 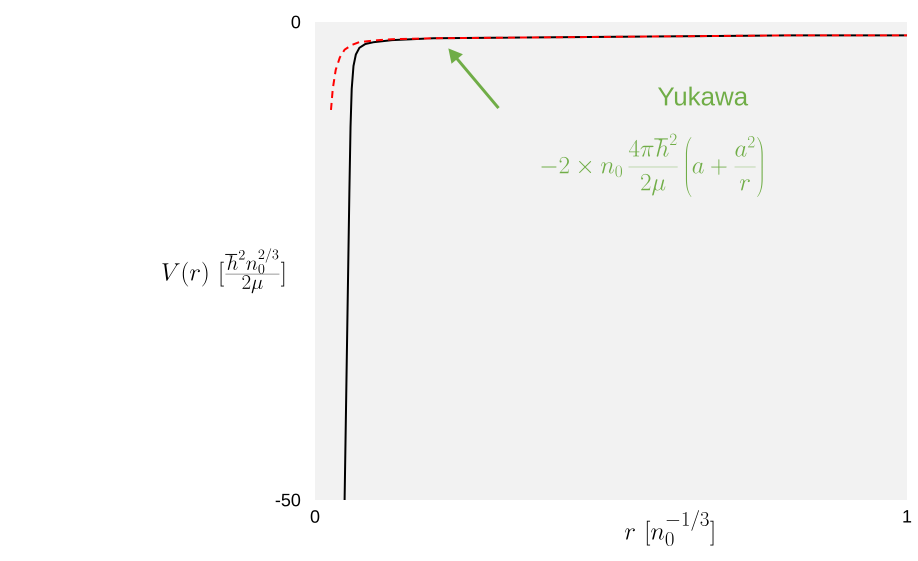 I want to click on y-axis-title: $V(r)\ [\frac{\hbar^2 n_0^{2/3}}{2\mu}]$, so click(x=223, y=271).